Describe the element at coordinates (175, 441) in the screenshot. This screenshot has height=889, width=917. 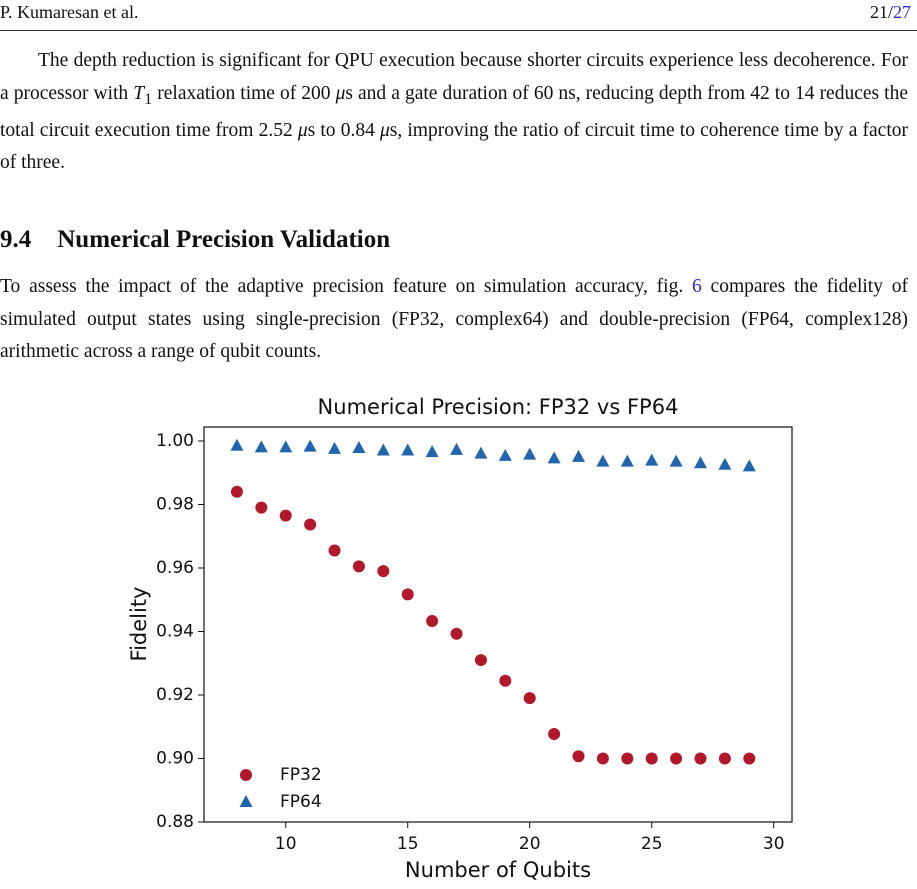
I see `y-tick-label: 1.00` at that location.